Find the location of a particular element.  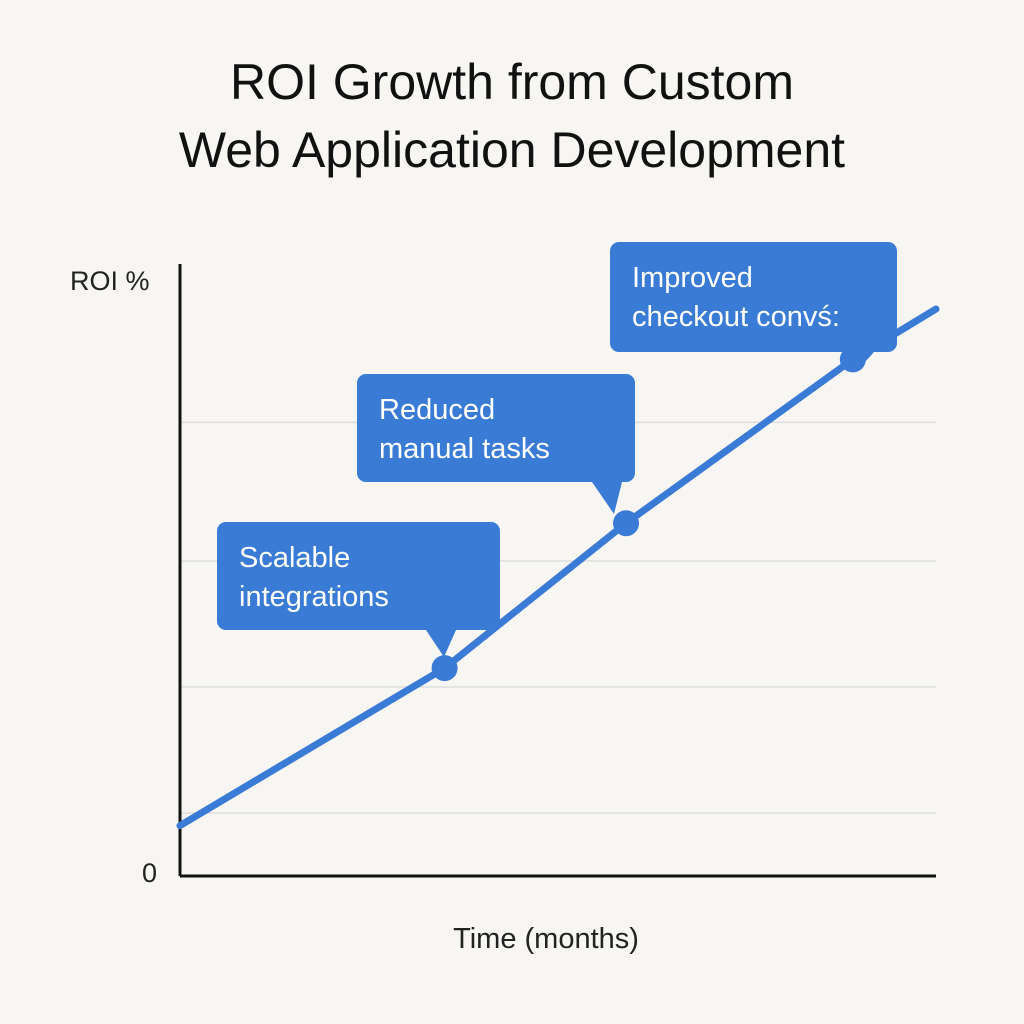

callout-2: Reduced manual tasks is located at coordinates (496, 444).